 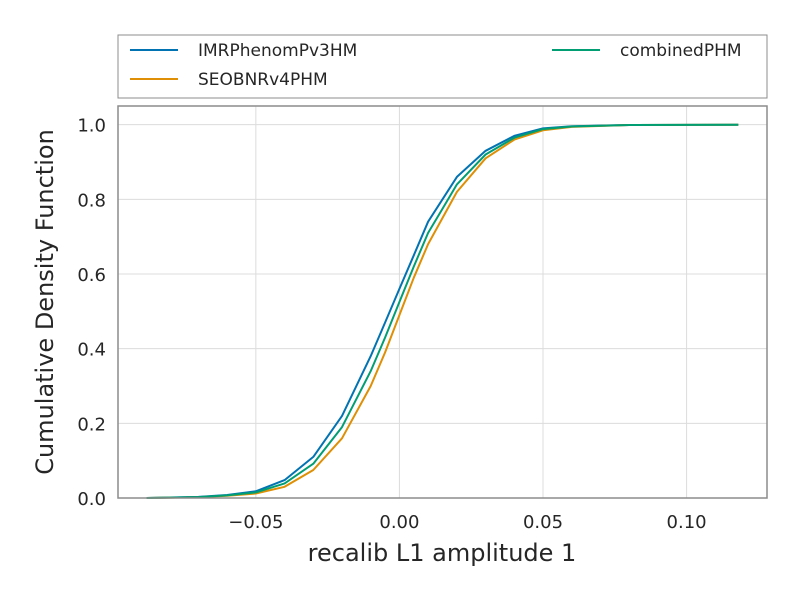 What do you see at coordinates (91, 275) in the screenshot?
I see `y-tick-label: 0.6` at bounding box center [91, 275].